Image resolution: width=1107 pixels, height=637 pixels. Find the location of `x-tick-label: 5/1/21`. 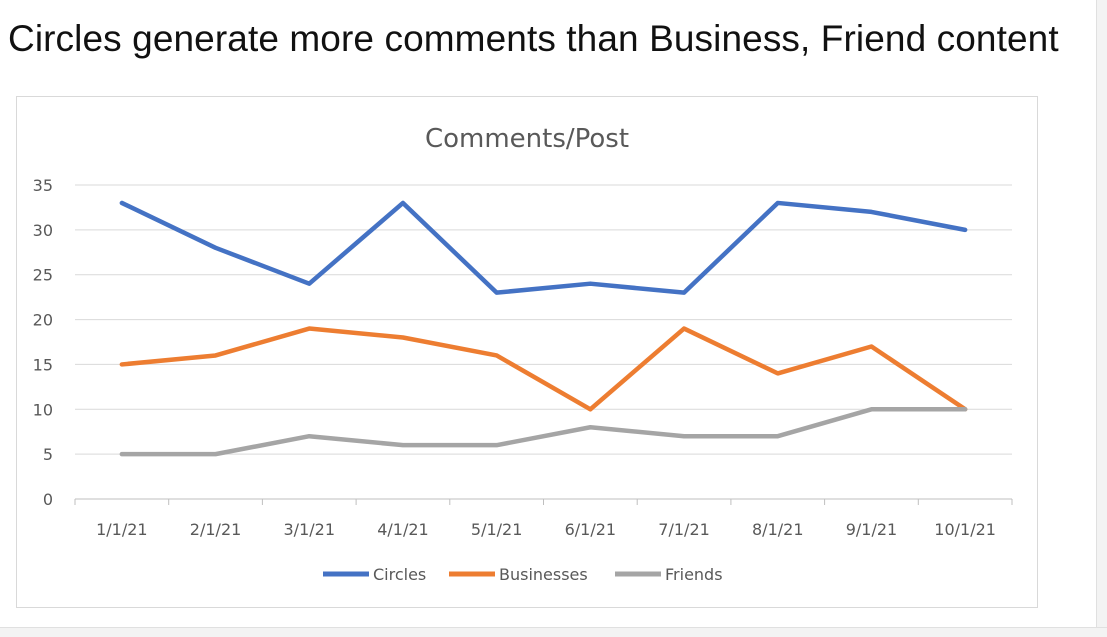

x-tick-label: 5/1/21 is located at coordinates (497, 529).